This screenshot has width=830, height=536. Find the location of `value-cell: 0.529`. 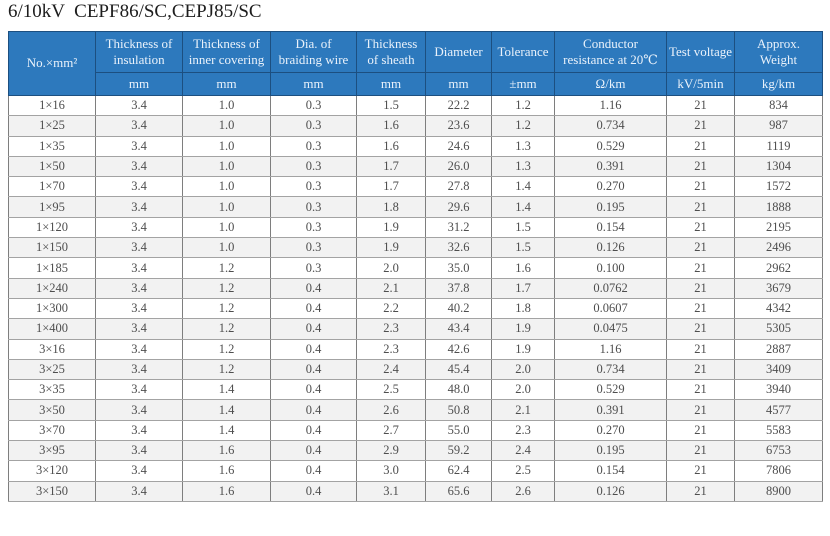

value-cell: 0.529 is located at coordinates (610, 146).